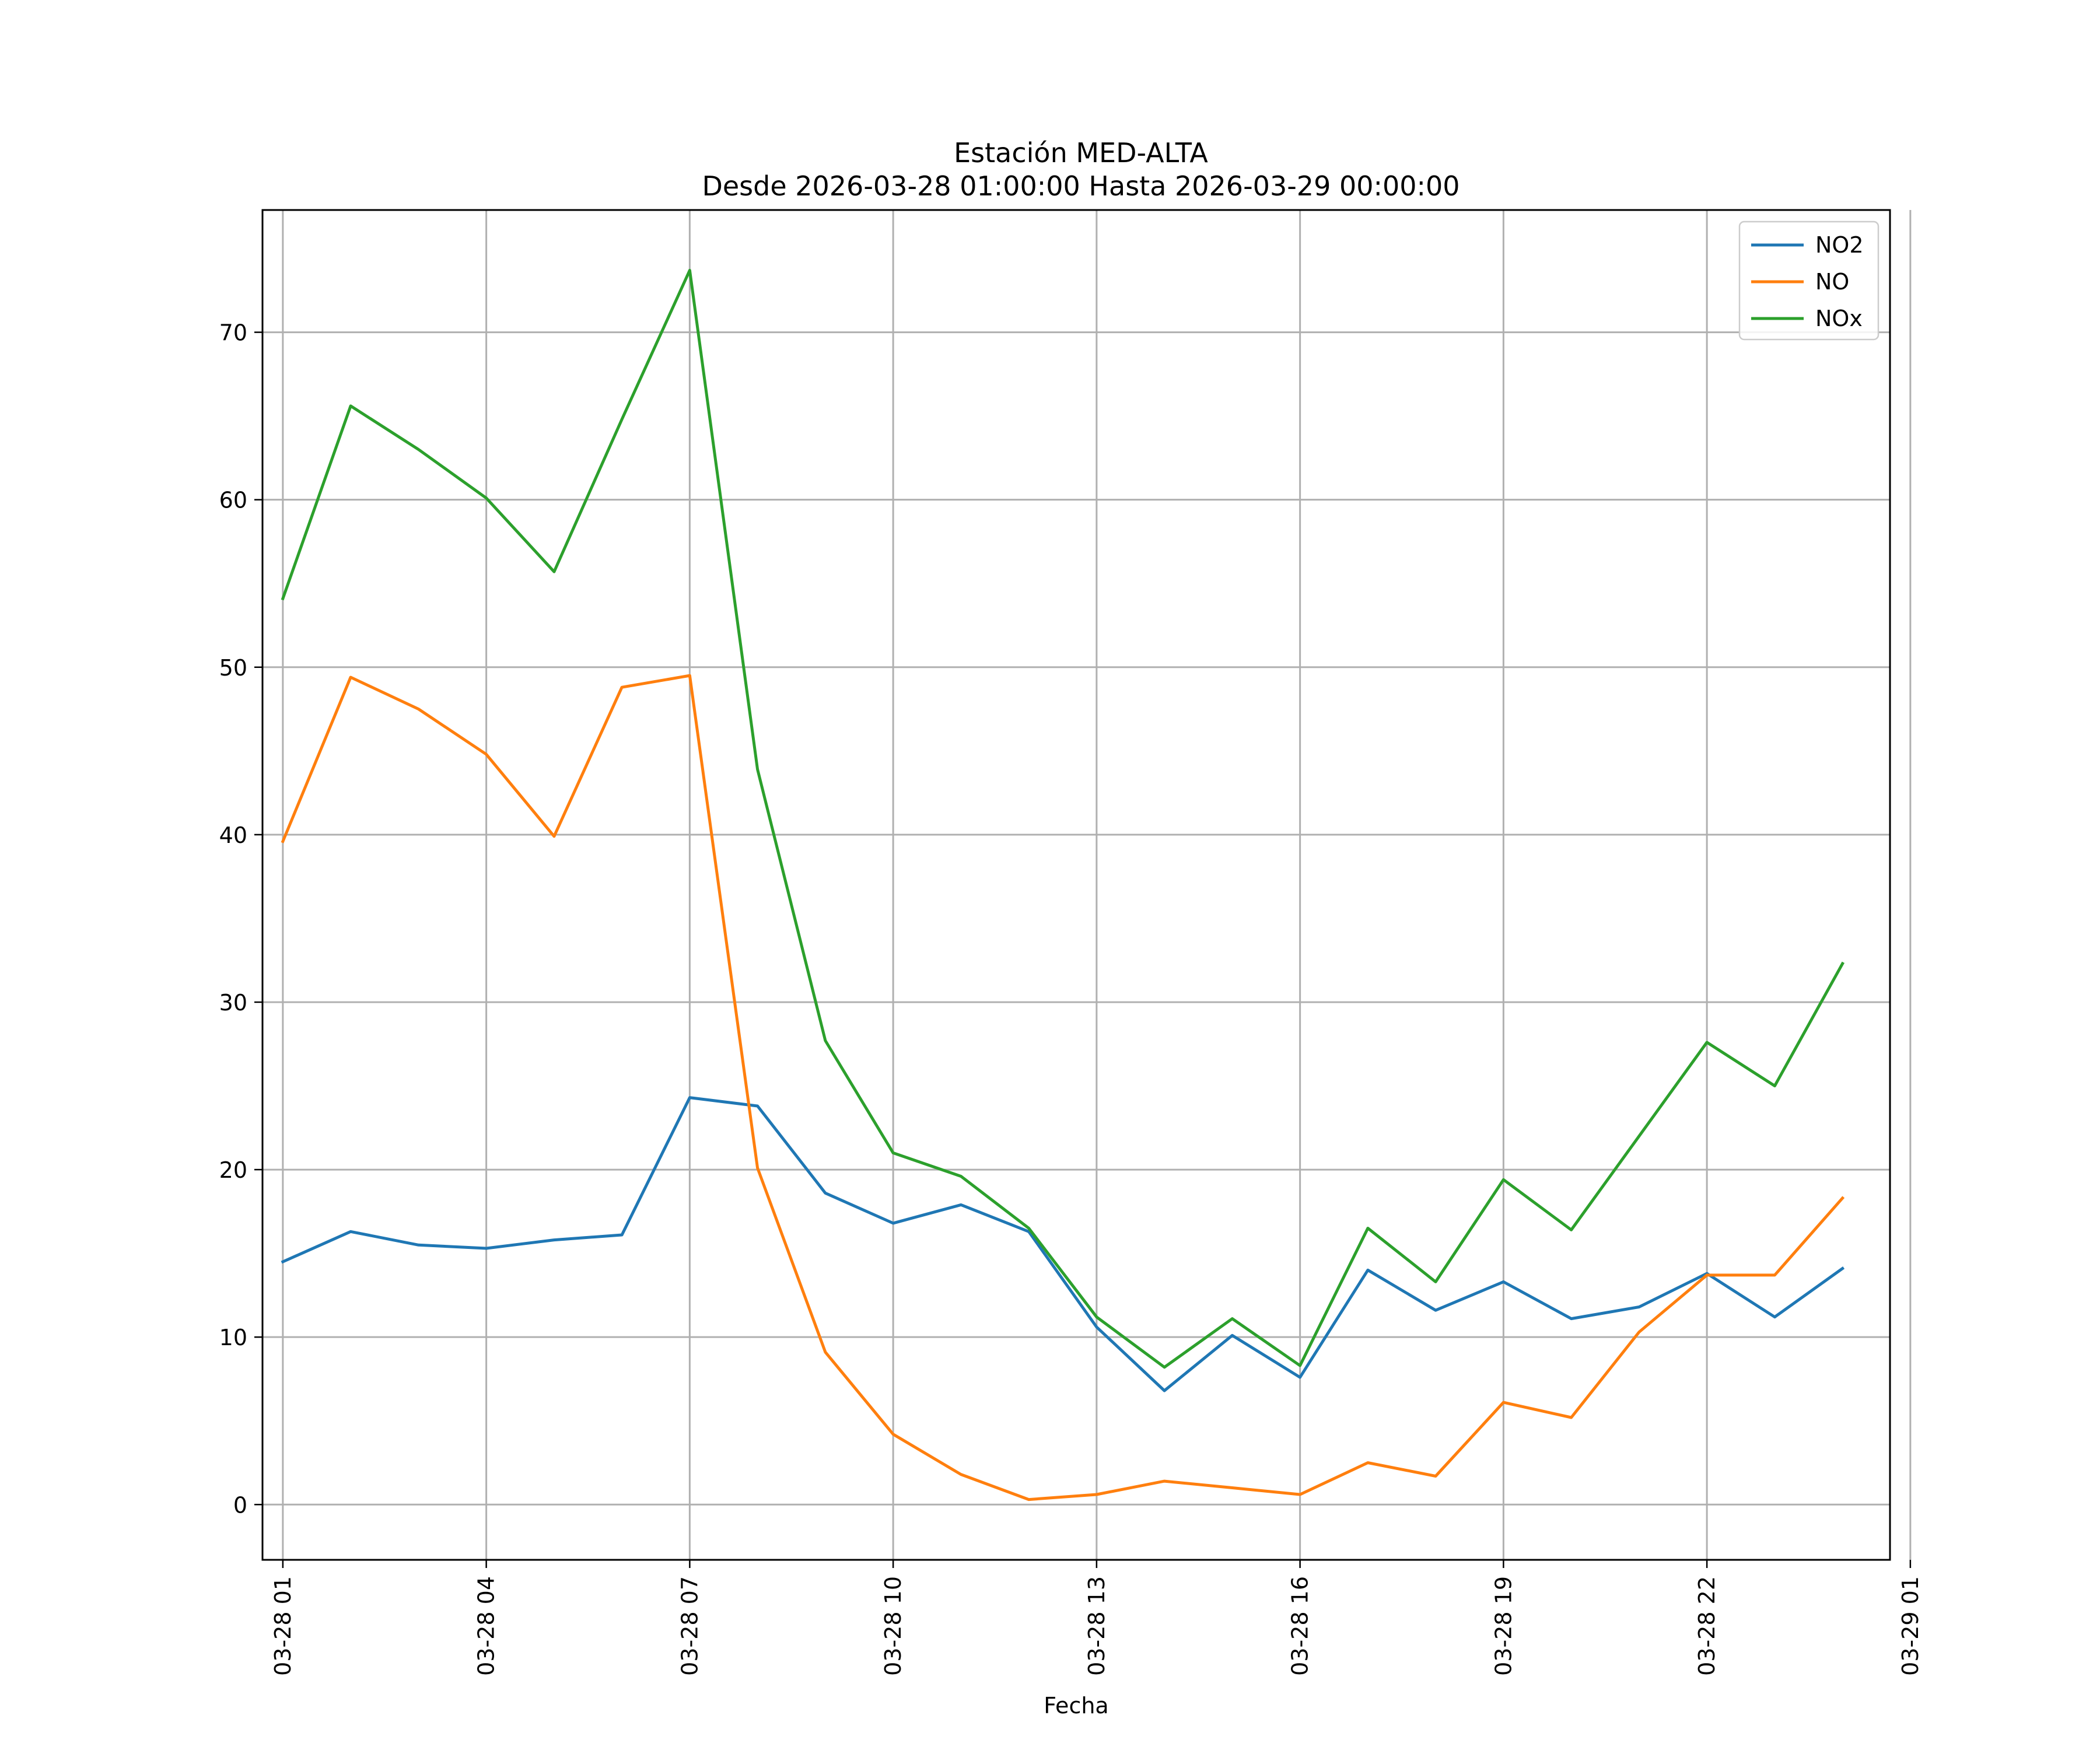 Image resolution: width=2100 pixels, height=1750 pixels. What do you see at coordinates (233, 668) in the screenshot?
I see `y-tick-label: 50` at bounding box center [233, 668].